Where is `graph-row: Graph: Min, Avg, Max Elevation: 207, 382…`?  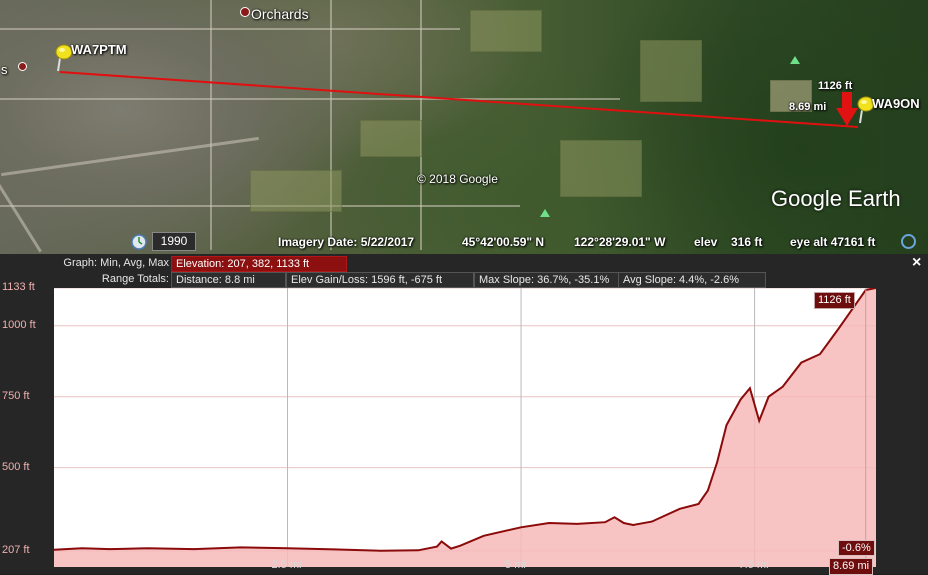
graph-row: Graph: Min, Avg, Max Elevation: 207, 382… is located at coordinates (464, 264).